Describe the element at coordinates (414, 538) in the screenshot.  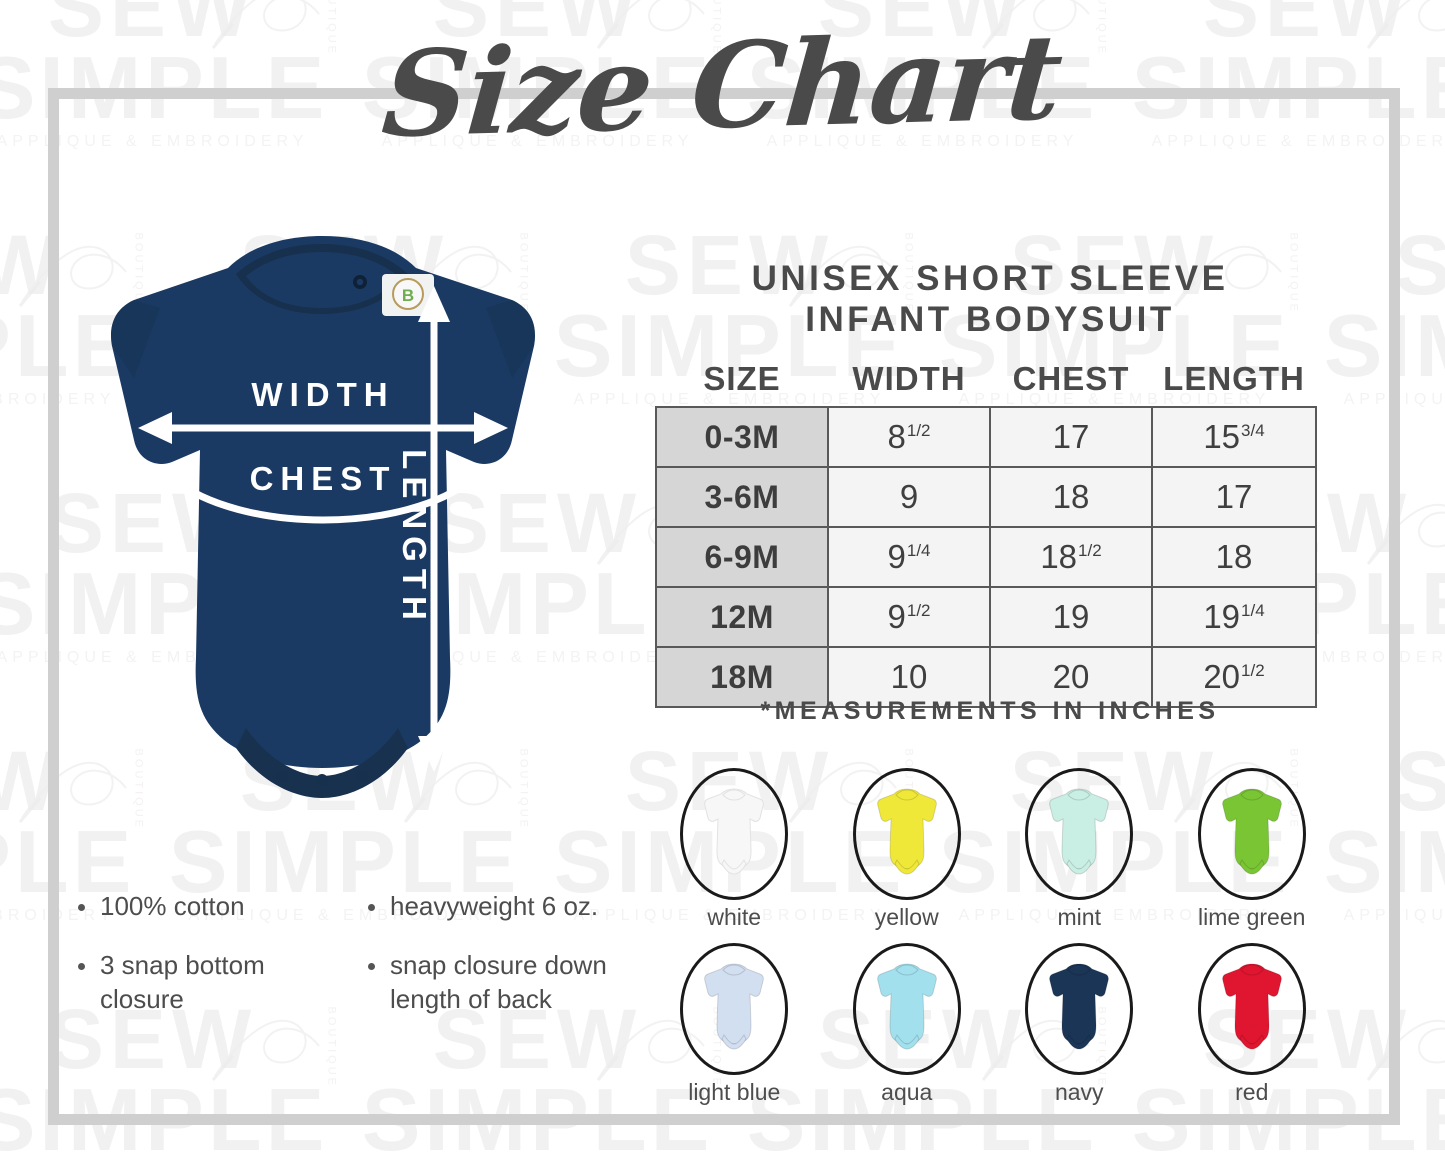
I see `length-label: LENGTH` at that location.